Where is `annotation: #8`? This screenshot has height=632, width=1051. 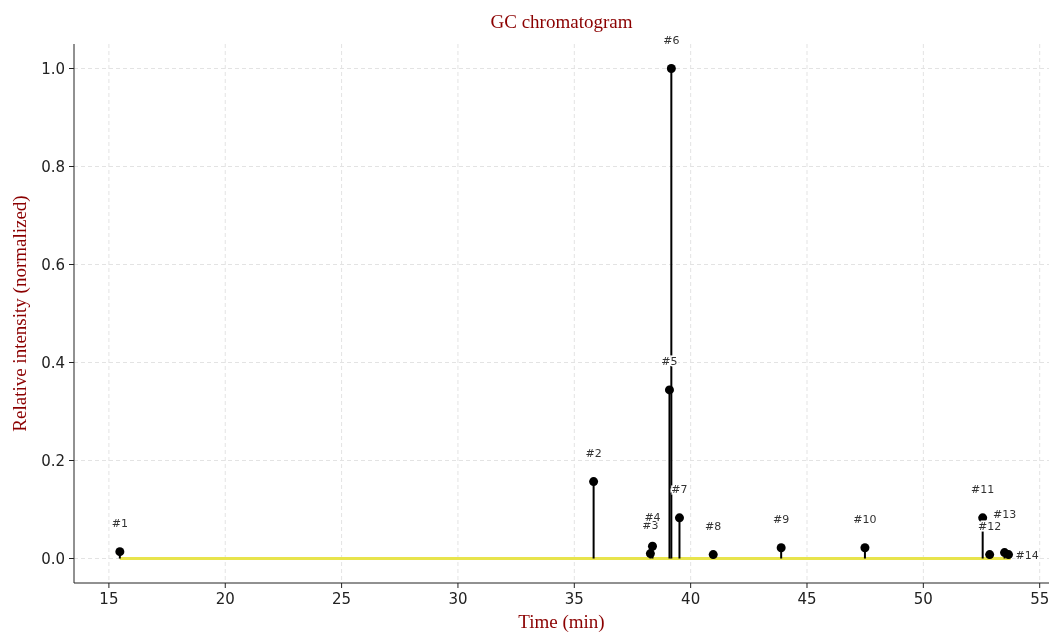
annotation: #8 is located at coordinates (713, 526).